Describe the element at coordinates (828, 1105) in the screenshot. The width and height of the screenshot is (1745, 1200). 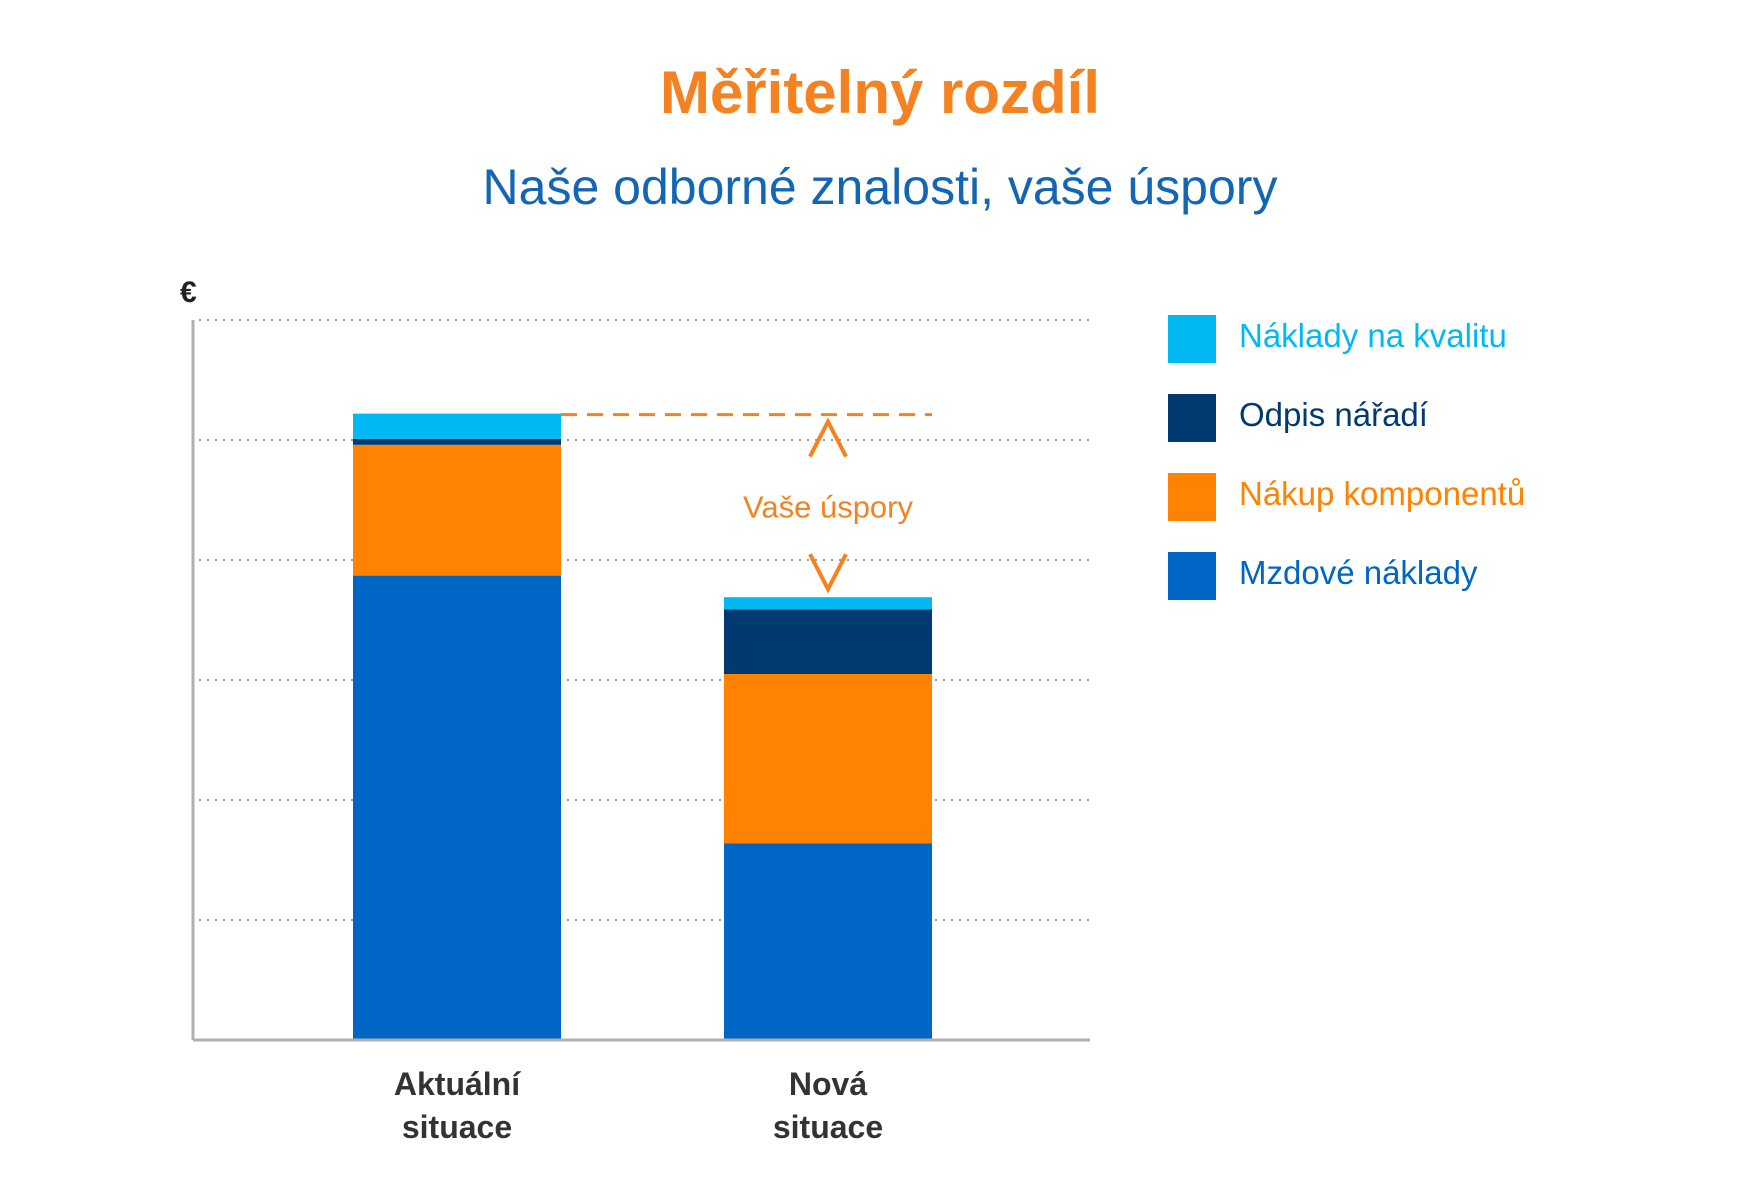
I see `category-label-2: Nová situace` at that location.